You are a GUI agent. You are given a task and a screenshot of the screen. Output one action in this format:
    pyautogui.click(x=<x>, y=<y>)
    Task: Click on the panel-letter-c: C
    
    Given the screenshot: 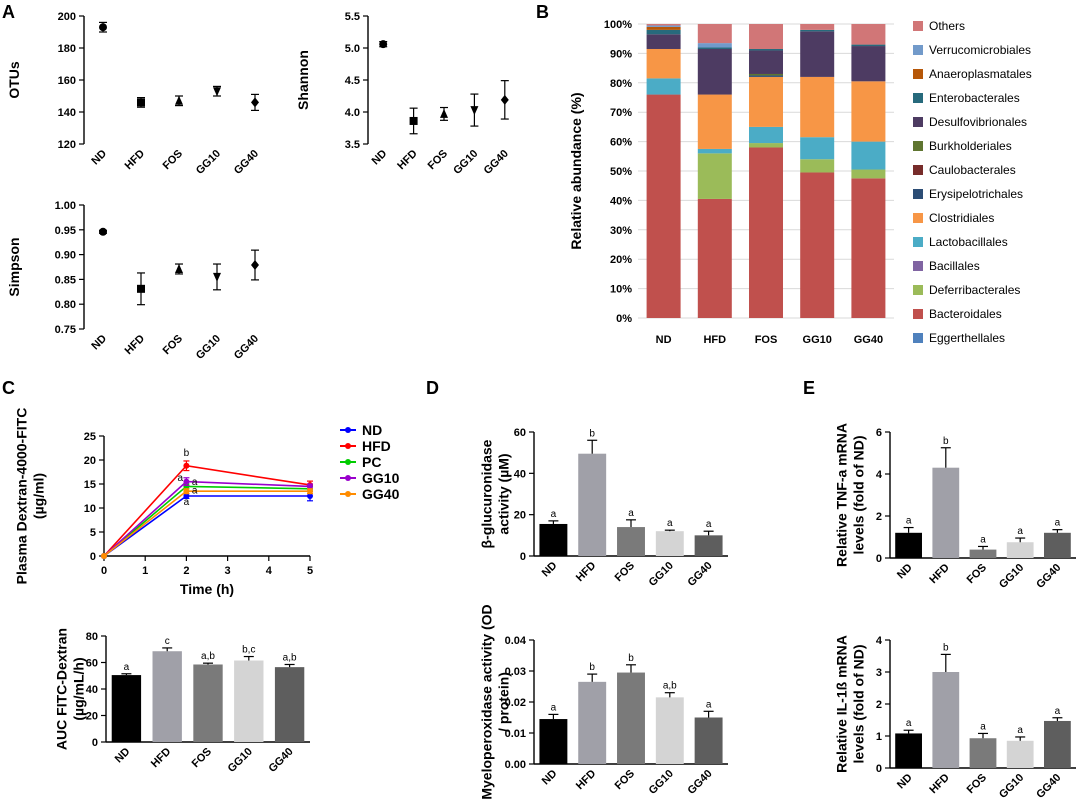 What is the action you would take?
    pyautogui.click(x=8, y=388)
    